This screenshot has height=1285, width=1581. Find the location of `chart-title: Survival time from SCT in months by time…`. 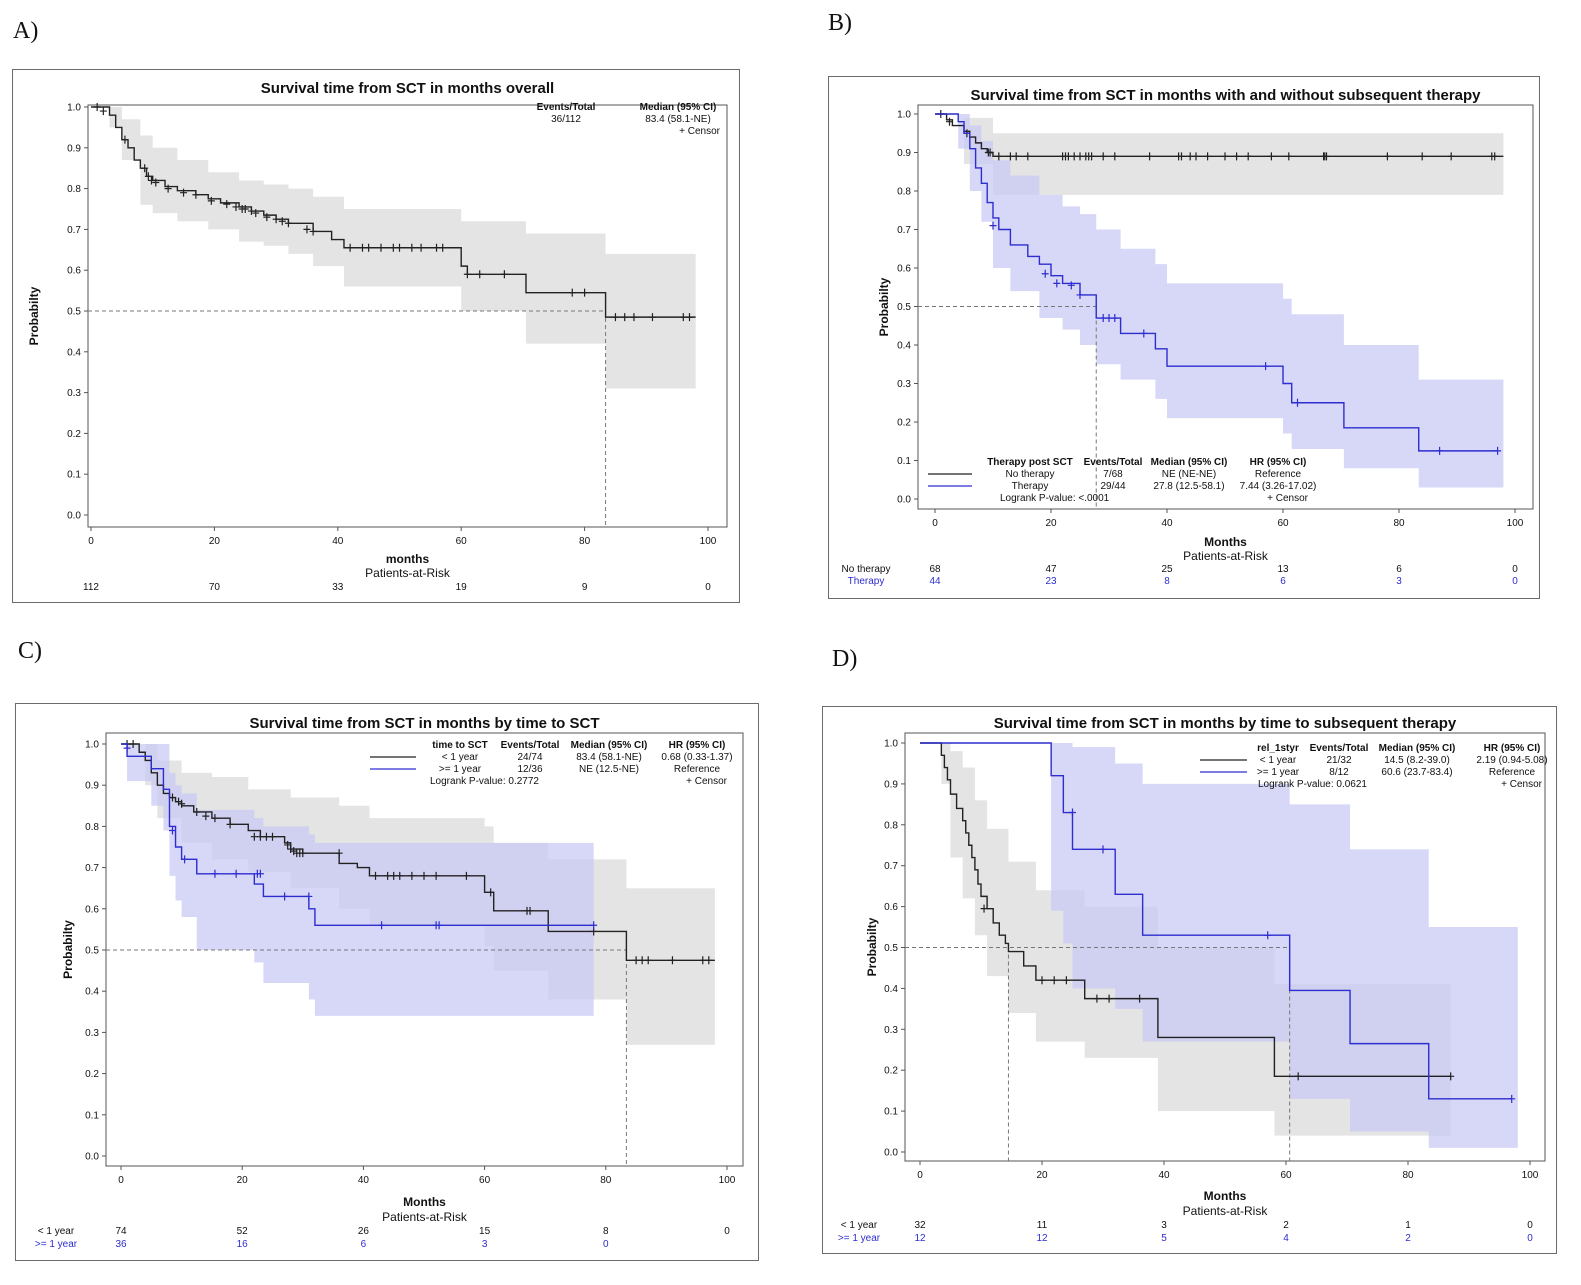

chart-title: Survival time from SCT in months by time… is located at coordinates (424, 723).